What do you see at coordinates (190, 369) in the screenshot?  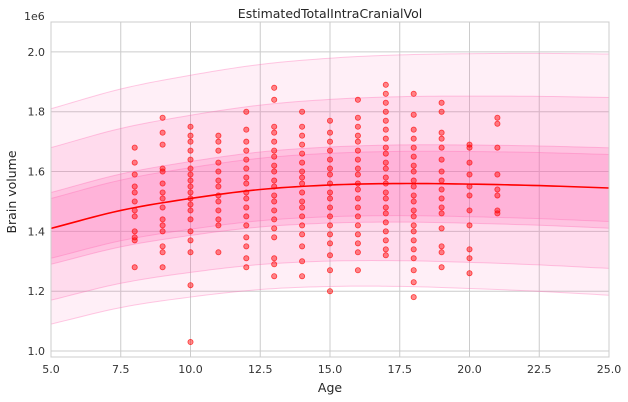 I see `x-tick-label-2: 10.0` at bounding box center [190, 369].